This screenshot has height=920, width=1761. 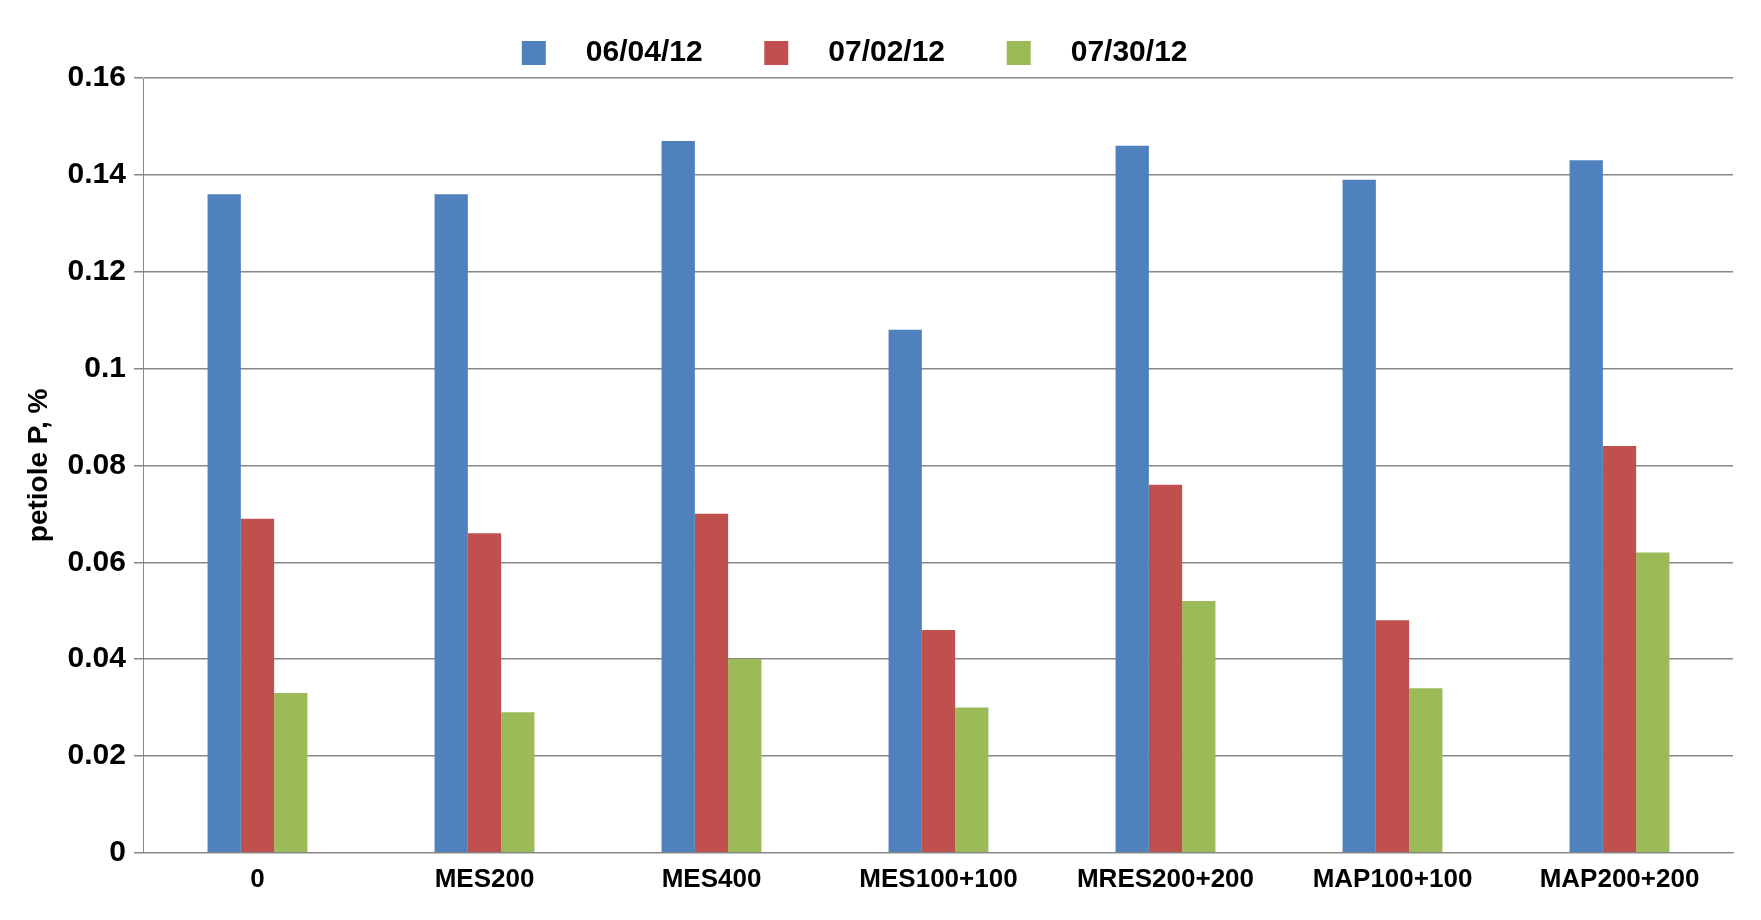 I want to click on y-tick-label: 0.08, so click(x=96, y=463).